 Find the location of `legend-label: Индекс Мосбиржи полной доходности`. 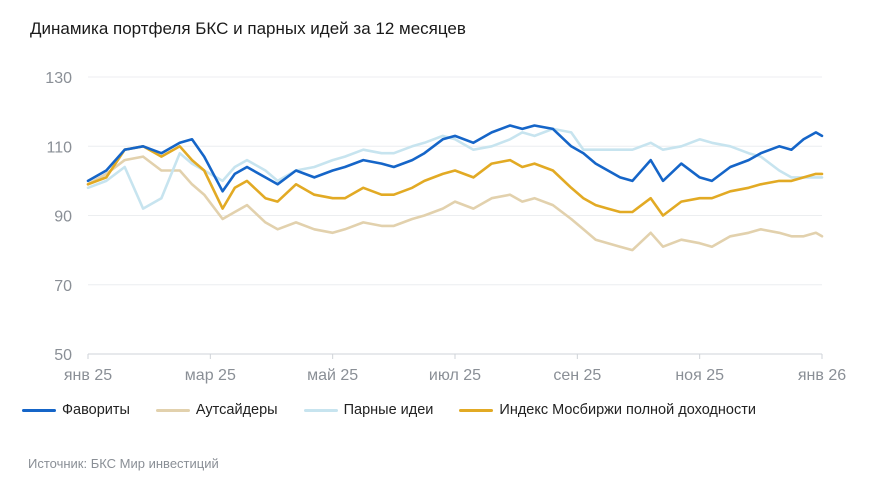

legend-label: Индекс Мосбиржи полной доходности is located at coordinates (627, 410).